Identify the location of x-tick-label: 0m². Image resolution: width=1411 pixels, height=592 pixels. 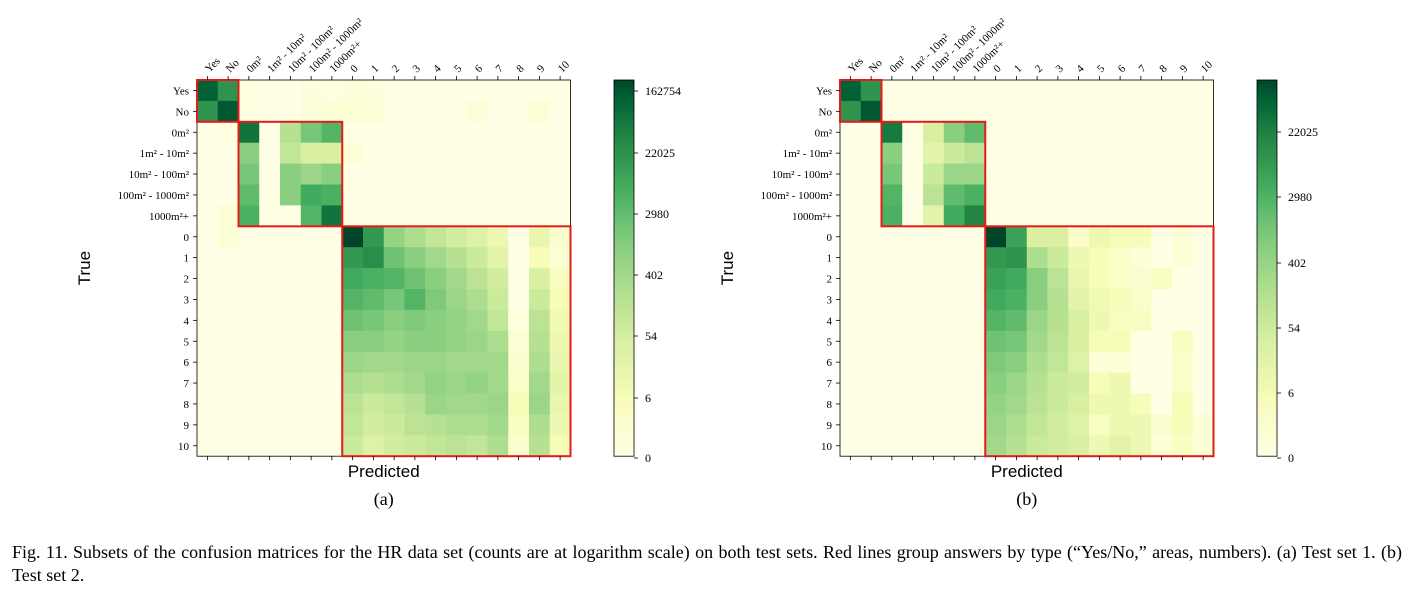
(255, 64).